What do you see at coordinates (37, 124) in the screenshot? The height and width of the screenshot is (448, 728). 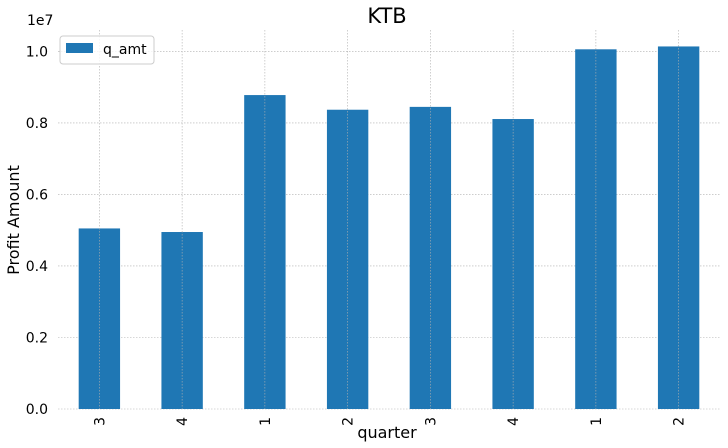 I see `y-tick-label: 0.8` at bounding box center [37, 124].